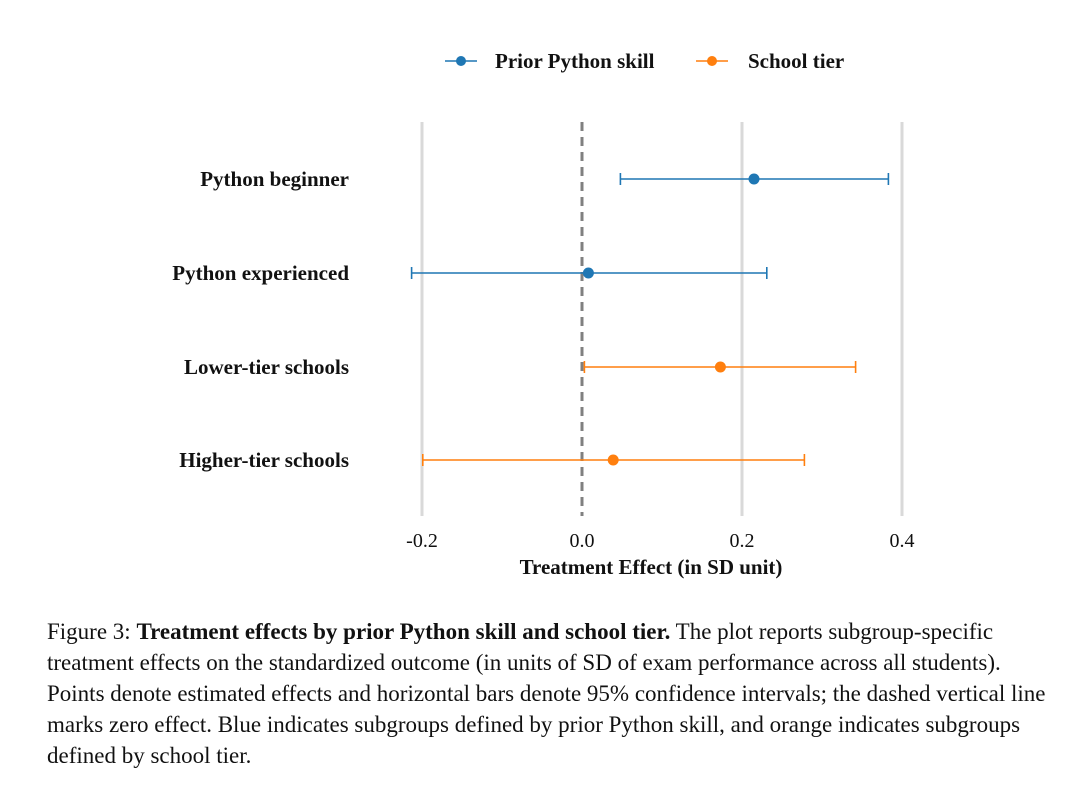 The image size is (1079, 795). I want to click on legend-entry-1: School tier, so click(770, 61).